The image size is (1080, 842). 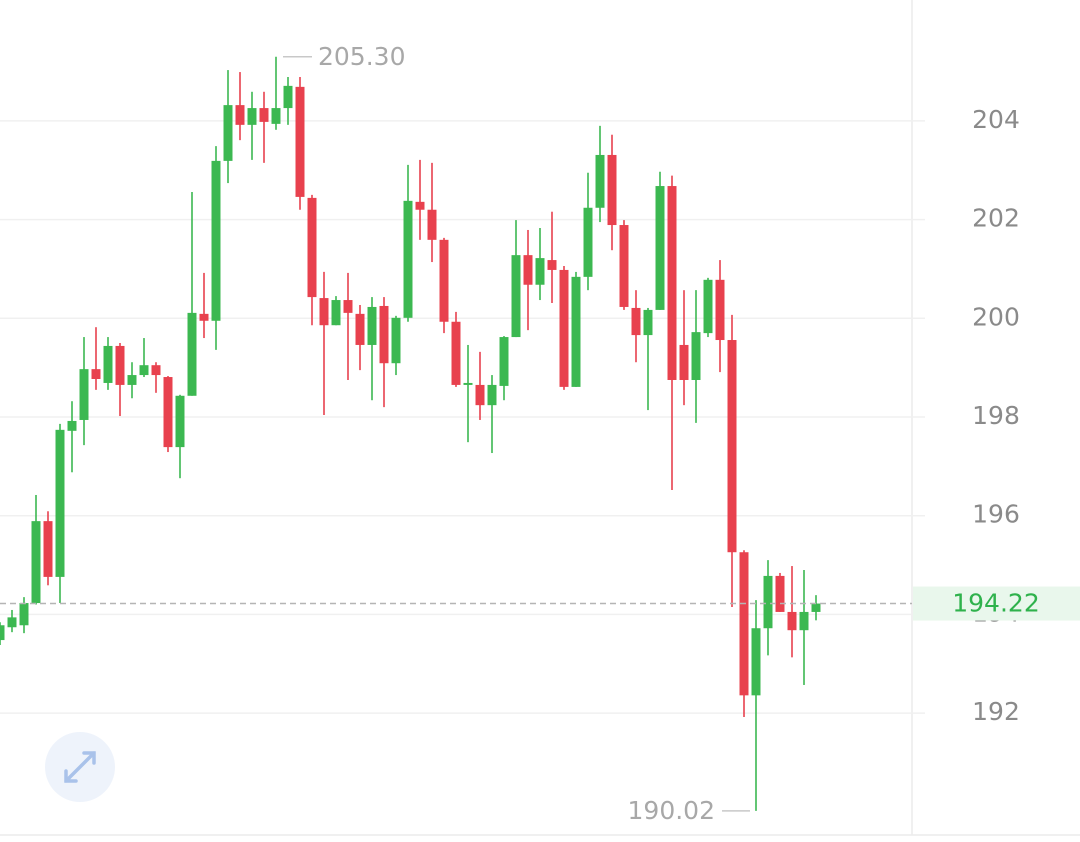 I want to click on low-marker-label: 190.02, so click(x=671, y=810).